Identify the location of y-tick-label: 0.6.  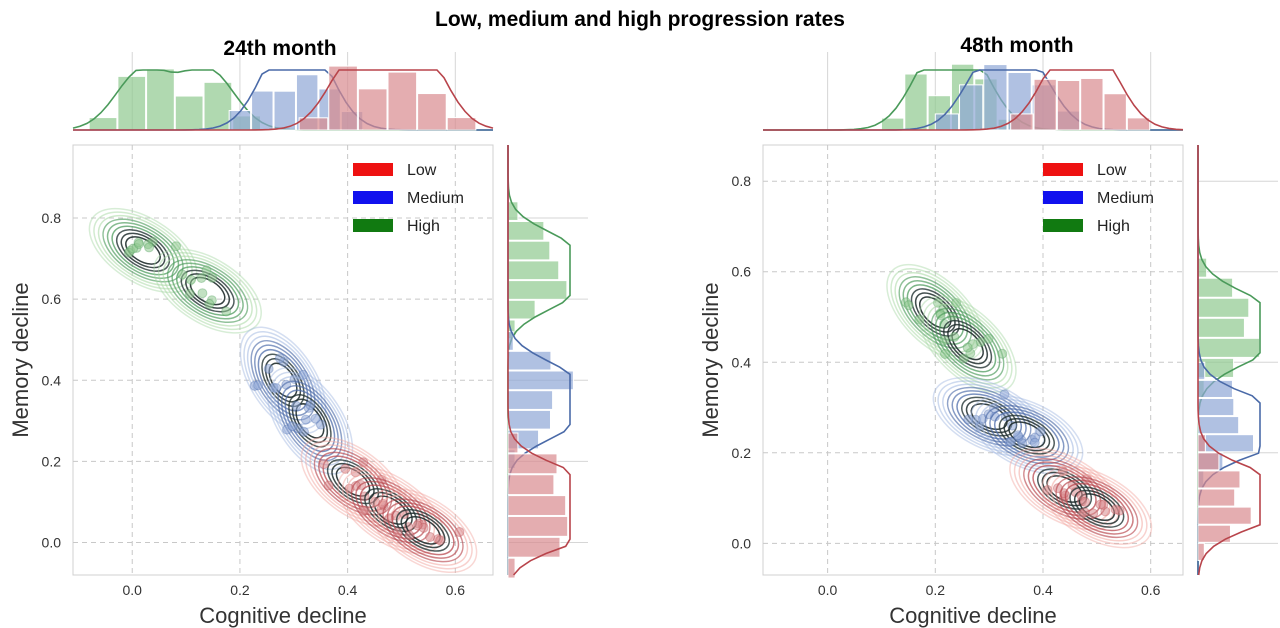
(742, 272).